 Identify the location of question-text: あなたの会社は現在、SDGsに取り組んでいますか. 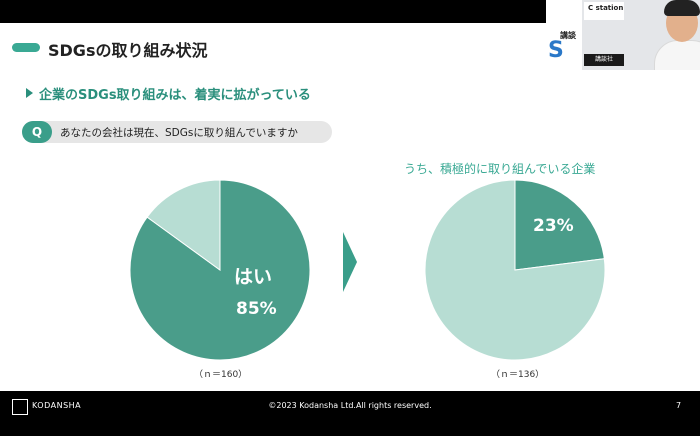
(179, 133).